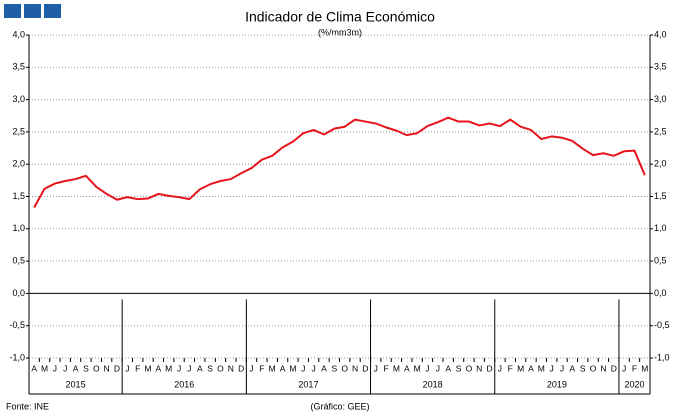 This screenshot has height=418, width=680. What do you see at coordinates (18, 260) in the screenshot?
I see `y-tick-label: 0,5` at bounding box center [18, 260].